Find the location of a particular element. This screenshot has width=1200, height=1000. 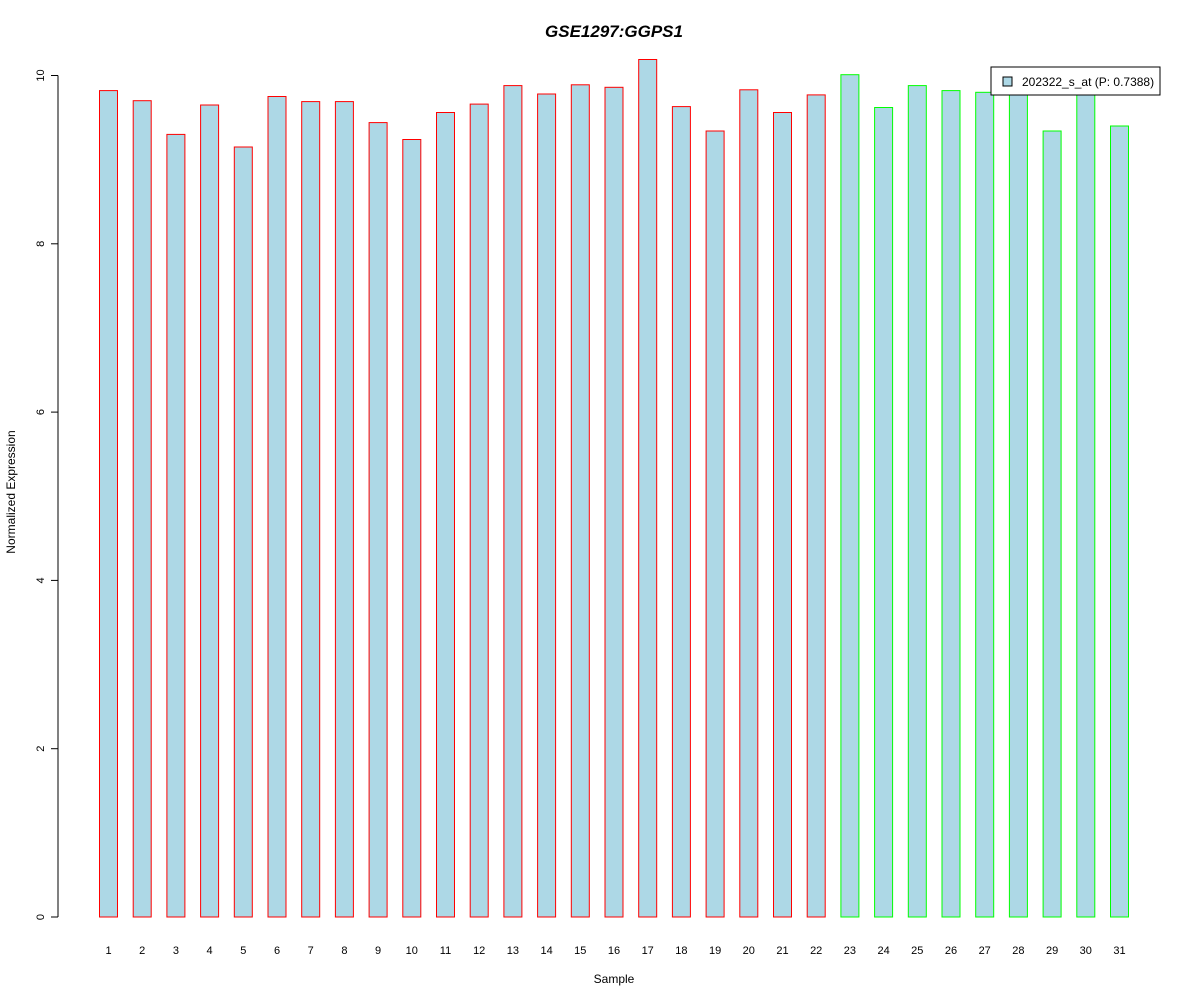

x-tick-label: 10 is located at coordinates (412, 951).